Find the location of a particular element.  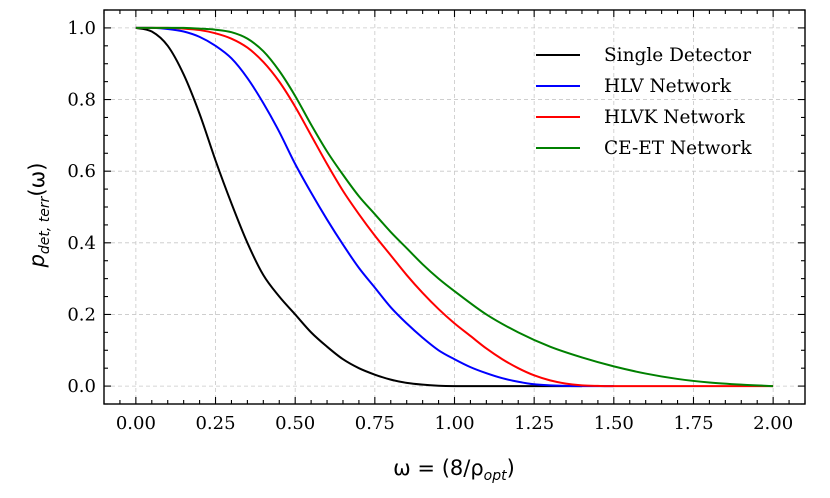

x-tick-label: 1.00 is located at coordinates (454, 423).